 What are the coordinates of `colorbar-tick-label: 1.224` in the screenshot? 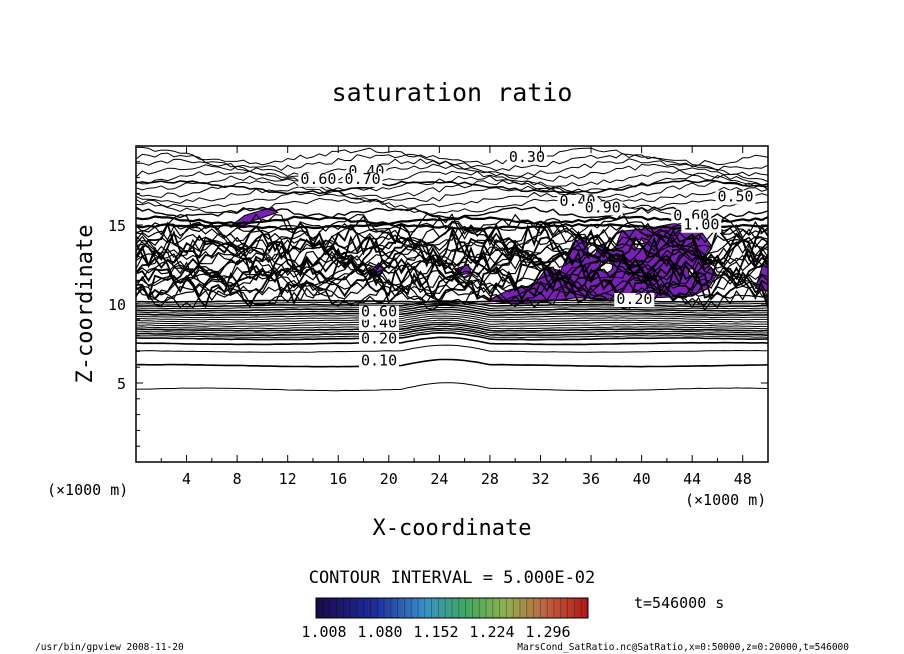 It's located at (491, 632).